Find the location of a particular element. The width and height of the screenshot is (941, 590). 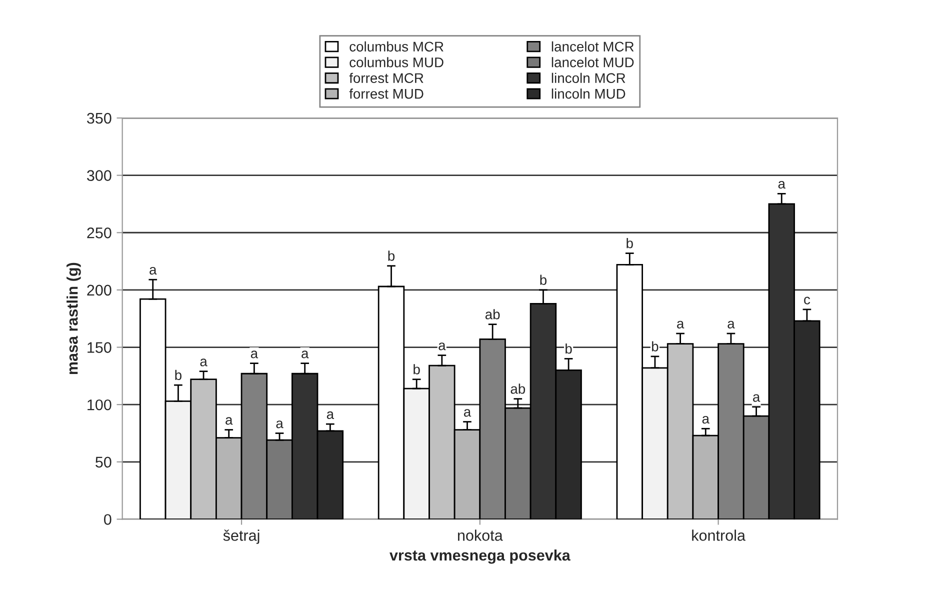

y-tick-label: 50 is located at coordinates (104, 462).